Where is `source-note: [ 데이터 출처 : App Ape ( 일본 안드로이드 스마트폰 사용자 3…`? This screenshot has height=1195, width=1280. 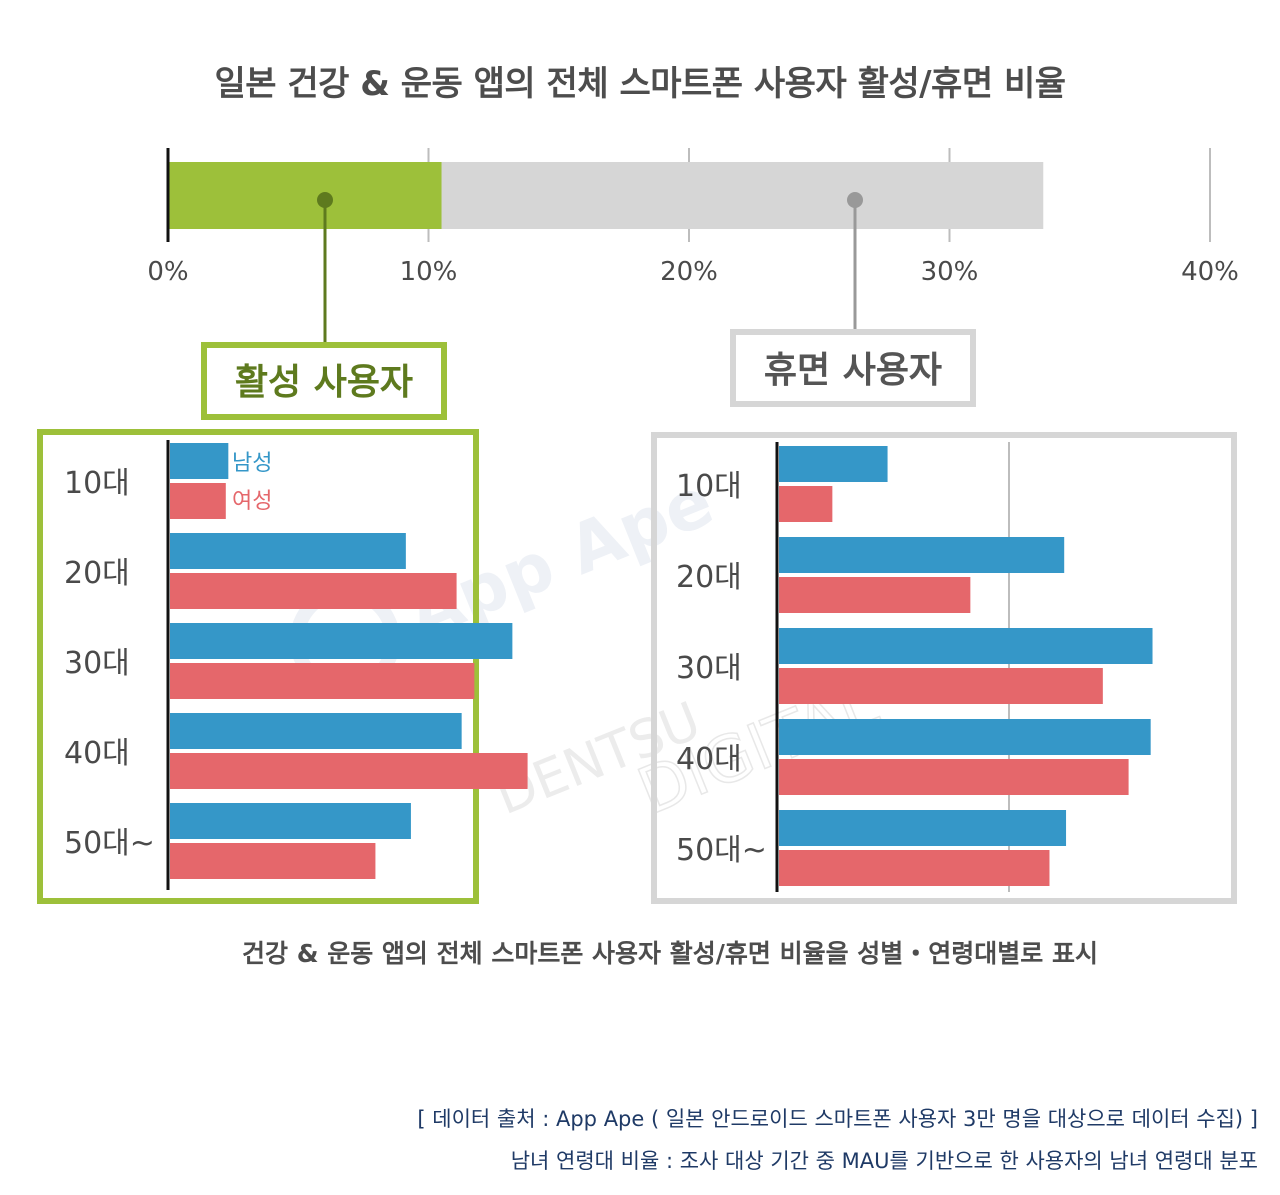 source-note: [ 데이터 출처 : App Ape ( 일본 안드로이드 스마트폰 사용자 3… is located at coordinates (837, 1119).